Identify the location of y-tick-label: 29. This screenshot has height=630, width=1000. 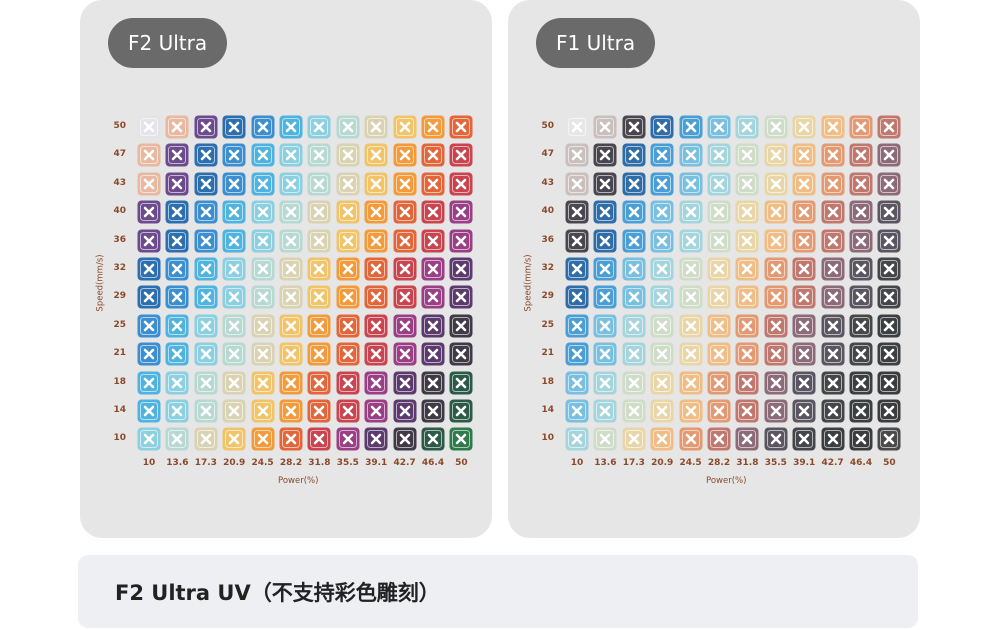
(547, 296).